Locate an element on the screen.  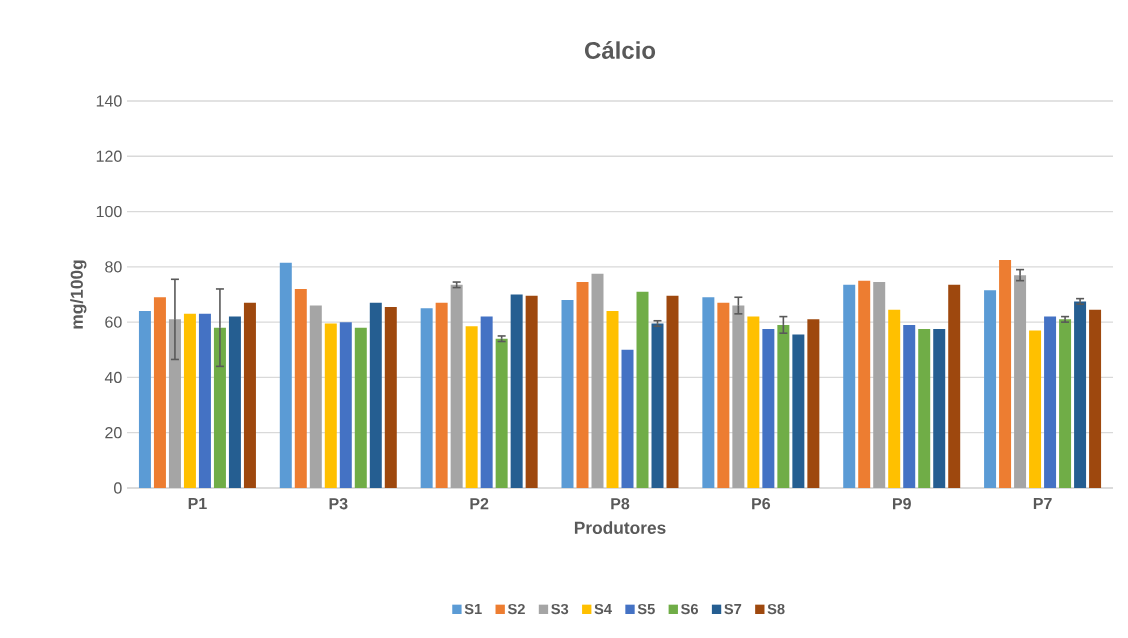
x-axis-title: Produtores is located at coordinates (620, 527).